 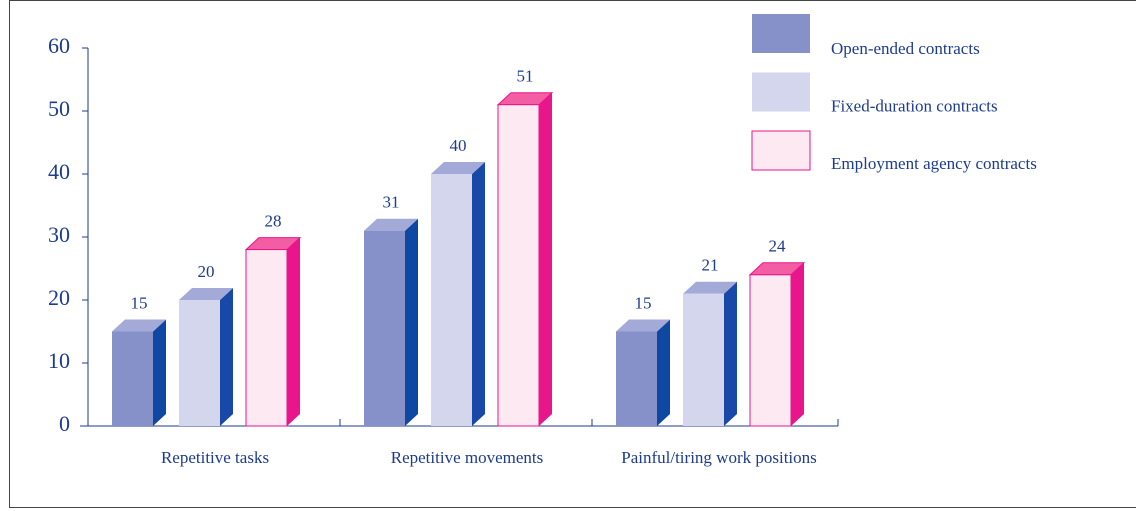 What do you see at coordinates (59, 108) in the screenshot?
I see `y-tick-label: 50` at bounding box center [59, 108].